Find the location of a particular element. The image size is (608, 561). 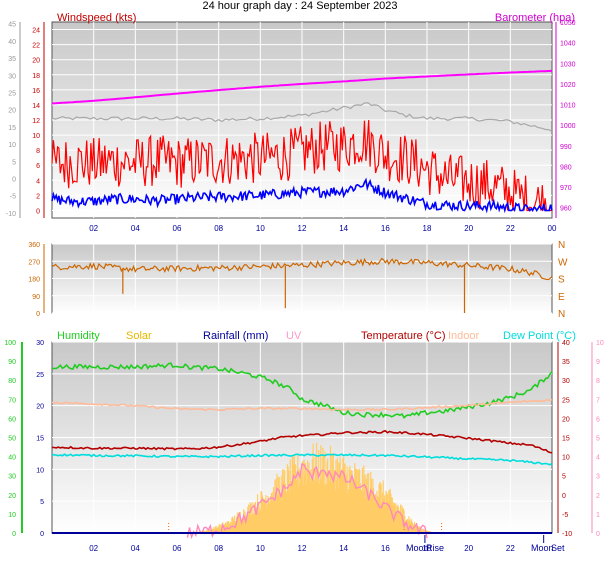

uv-tick-label: 5 is located at coordinates (598, 439).